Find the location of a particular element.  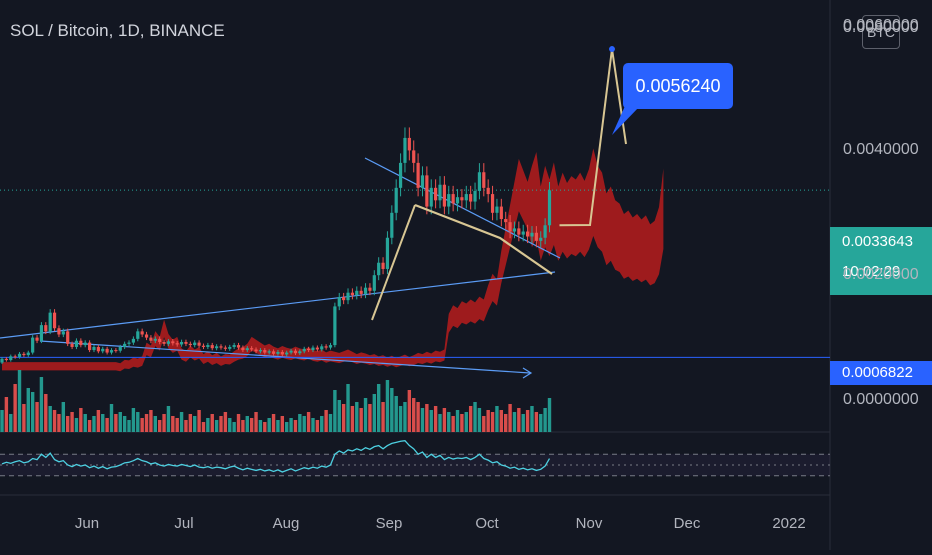

x-tick-label: Jun is located at coordinates (87, 523).